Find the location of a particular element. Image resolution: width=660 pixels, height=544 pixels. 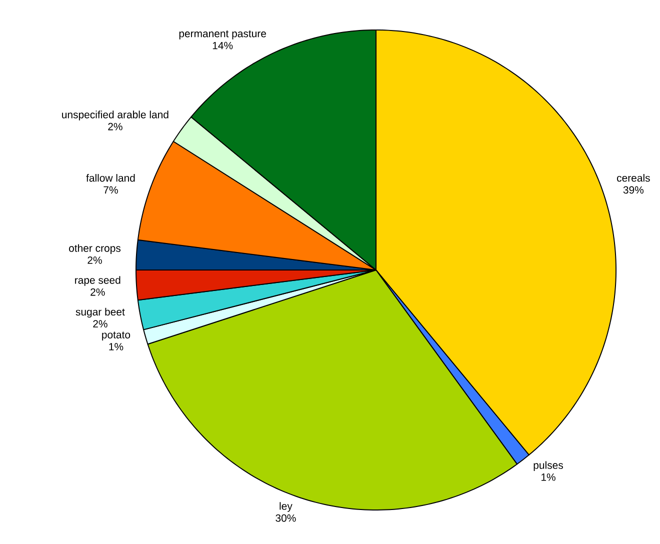

slice-label: other crops is located at coordinates (95, 249).